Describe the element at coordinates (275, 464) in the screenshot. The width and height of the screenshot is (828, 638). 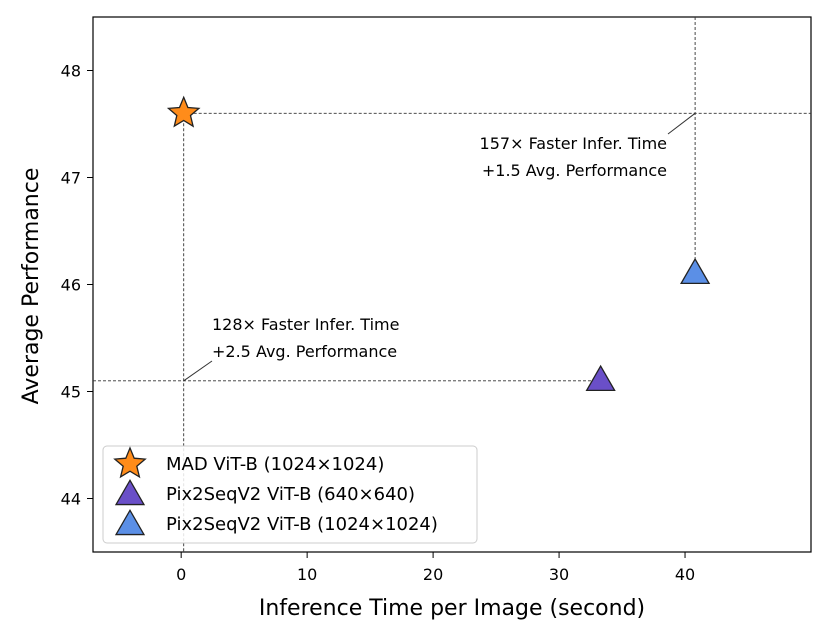
I see `legend-label-mad: MAD ViT-B (1024×1024)` at that location.